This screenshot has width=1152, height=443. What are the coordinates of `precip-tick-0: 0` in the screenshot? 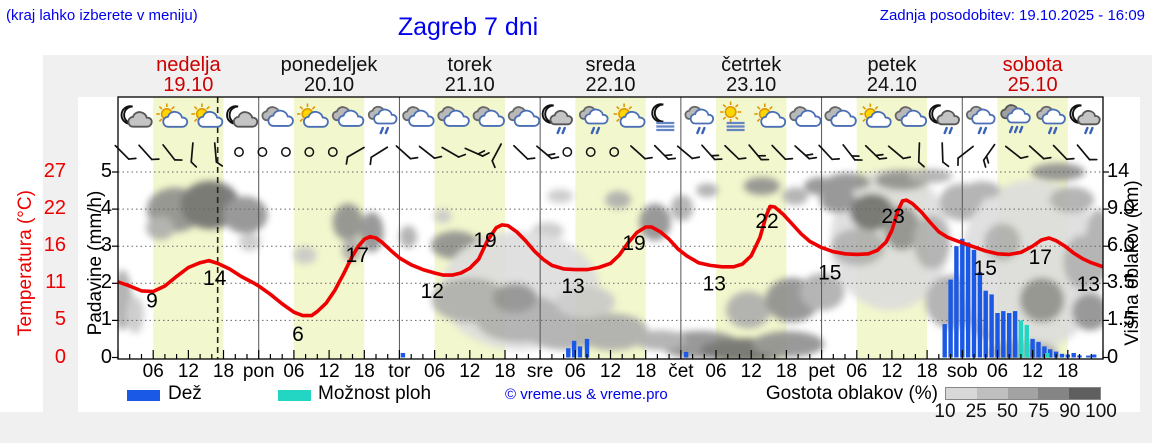 It's located at (106, 356).